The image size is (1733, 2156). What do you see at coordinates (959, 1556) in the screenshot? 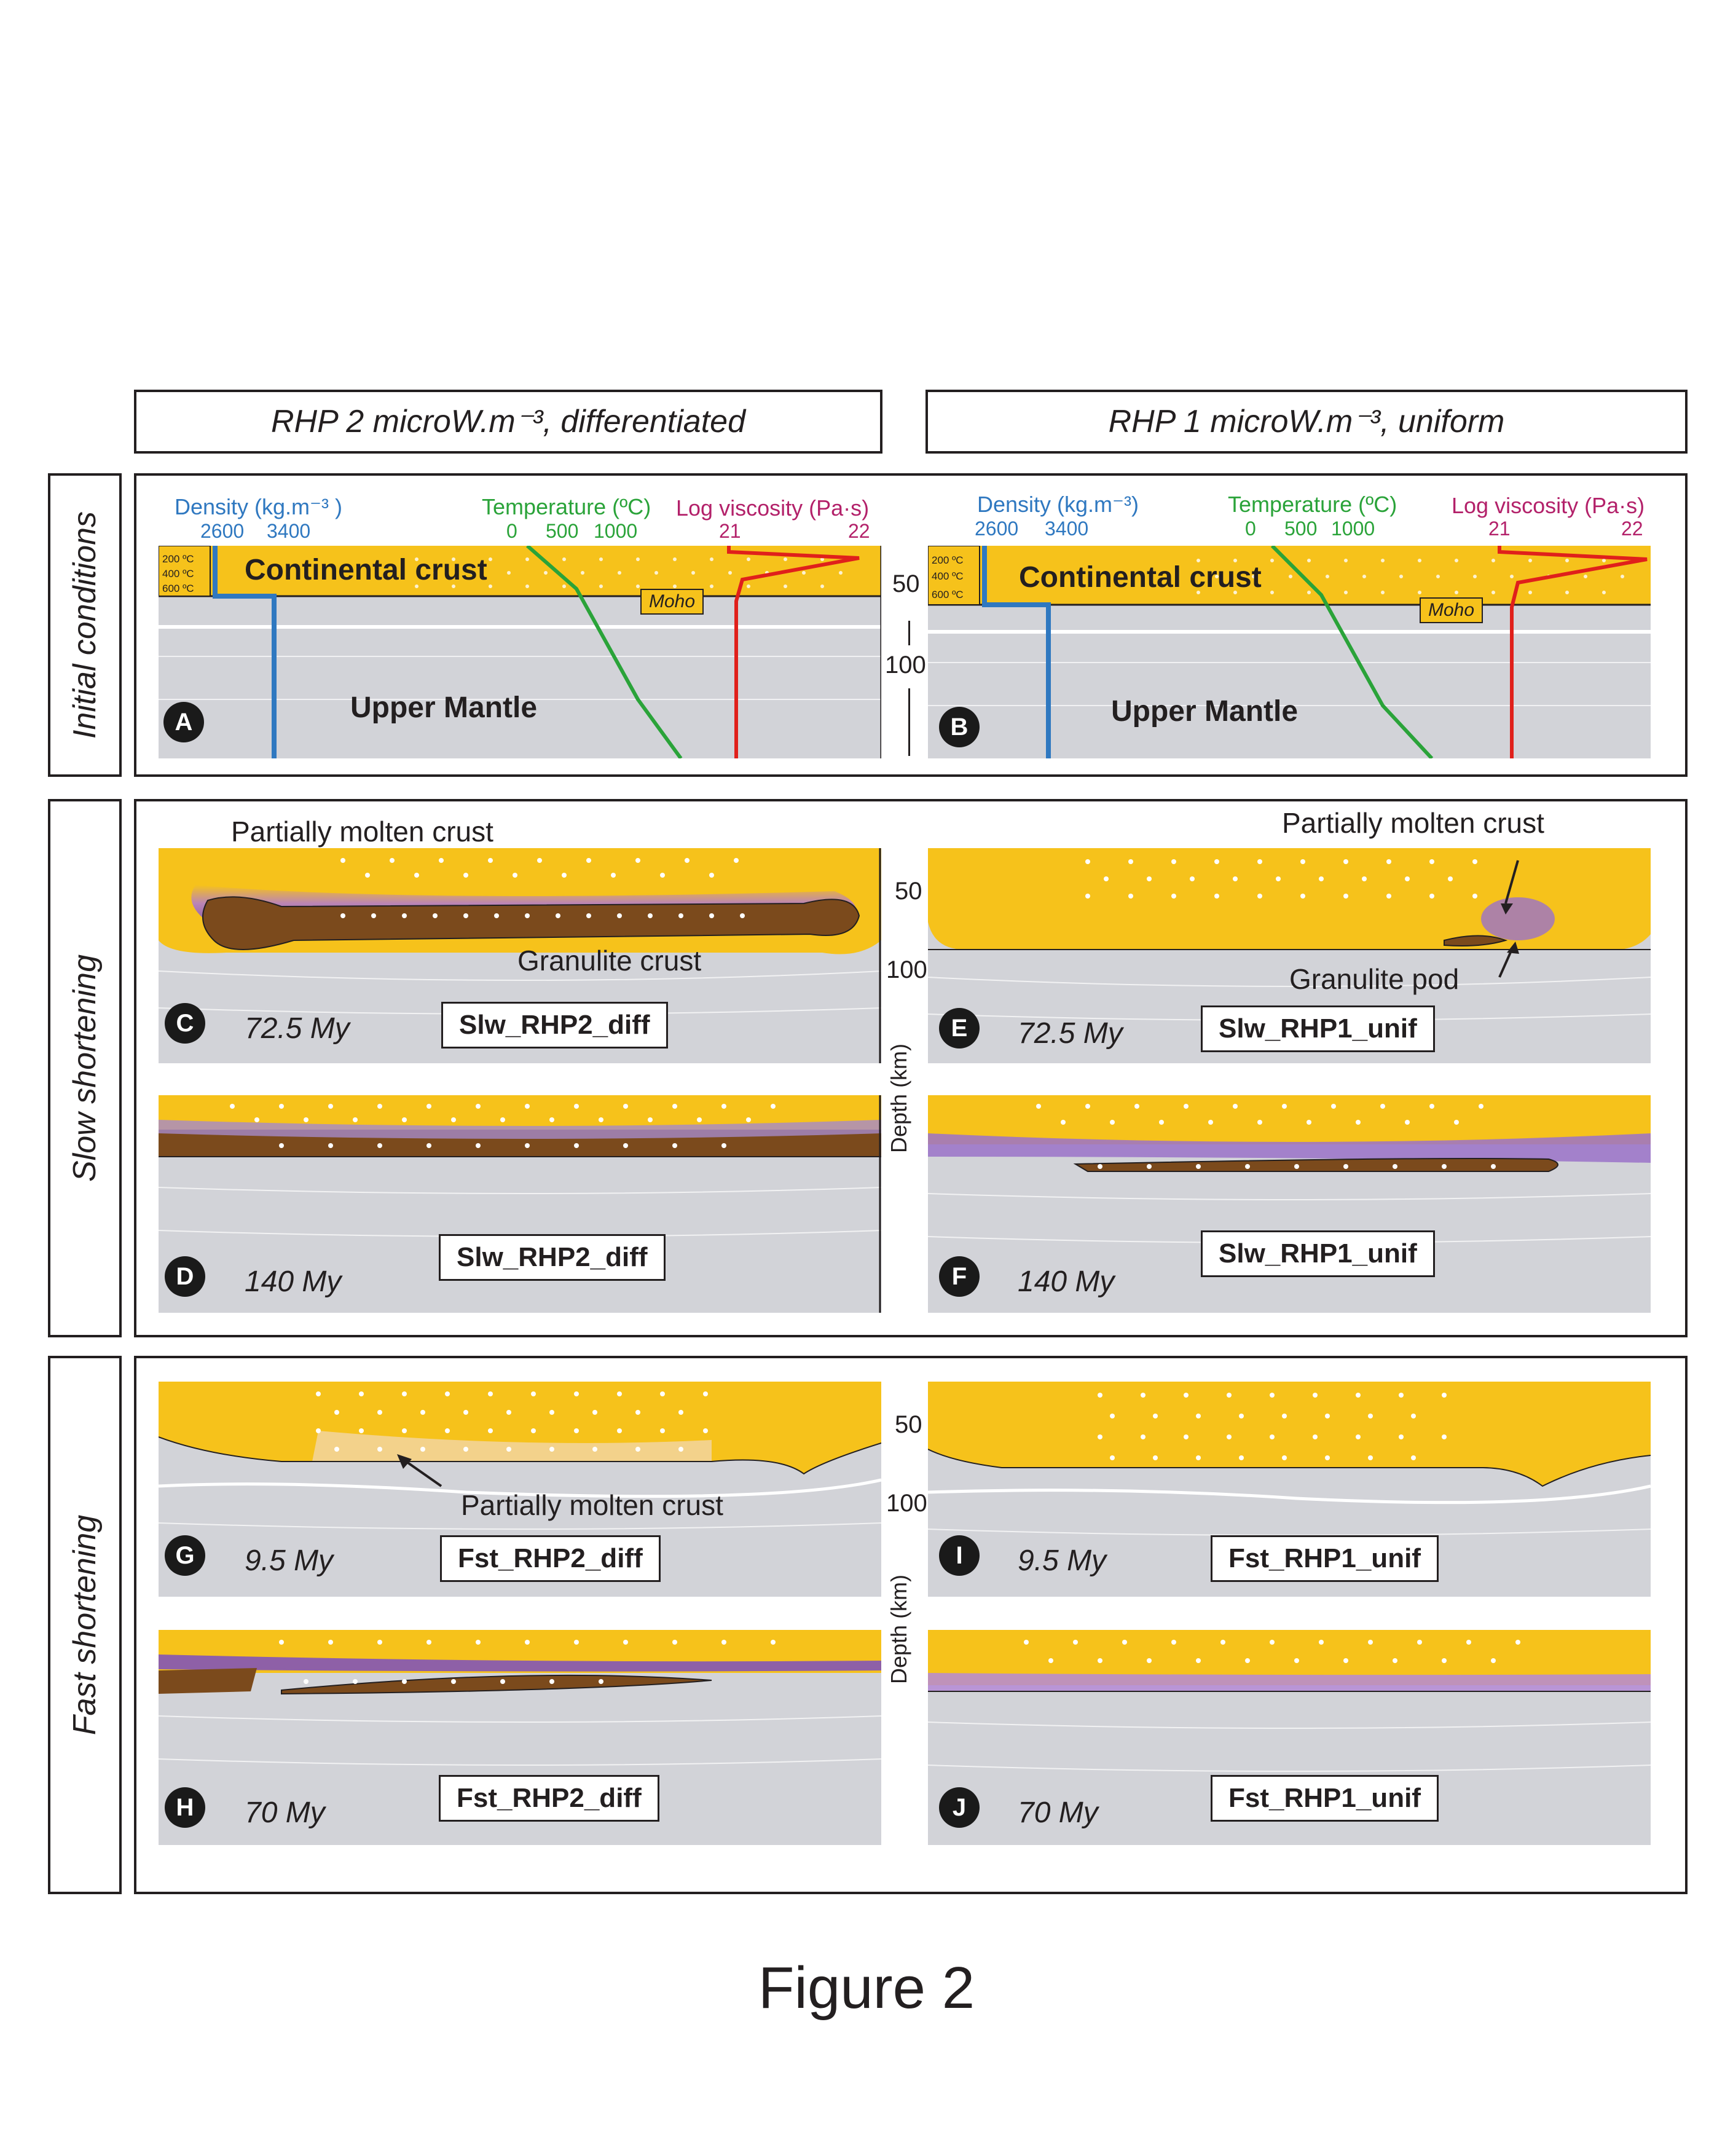
I see `panel-i-letter: I` at bounding box center [959, 1556].